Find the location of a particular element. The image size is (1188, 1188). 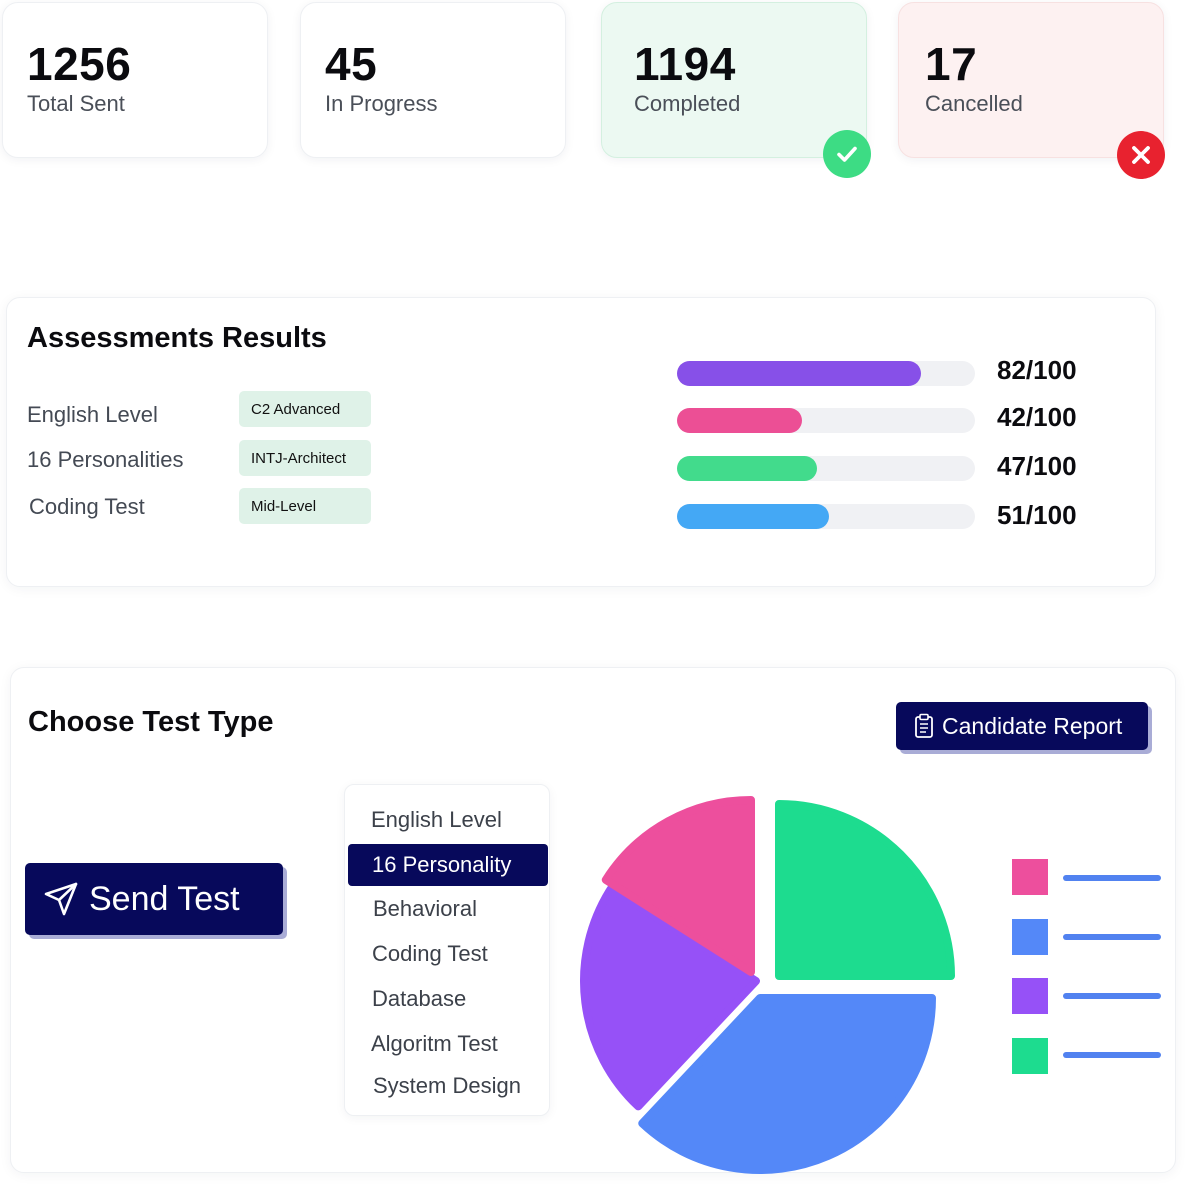

score-text: 51/100 is located at coordinates (1037, 515).